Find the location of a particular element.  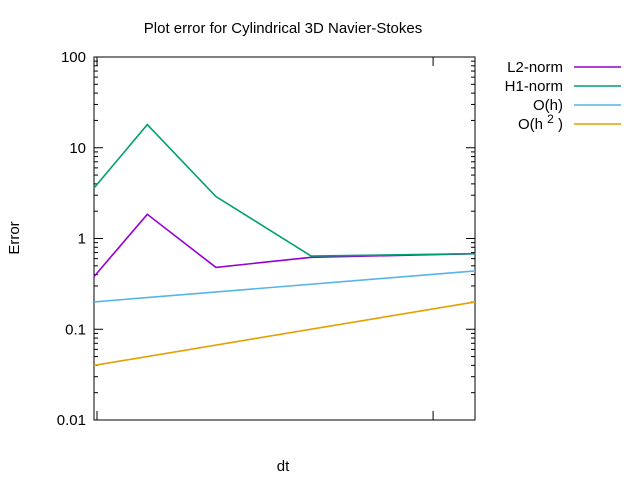

y-tick-label: 1 is located at coordinates (82, 239).